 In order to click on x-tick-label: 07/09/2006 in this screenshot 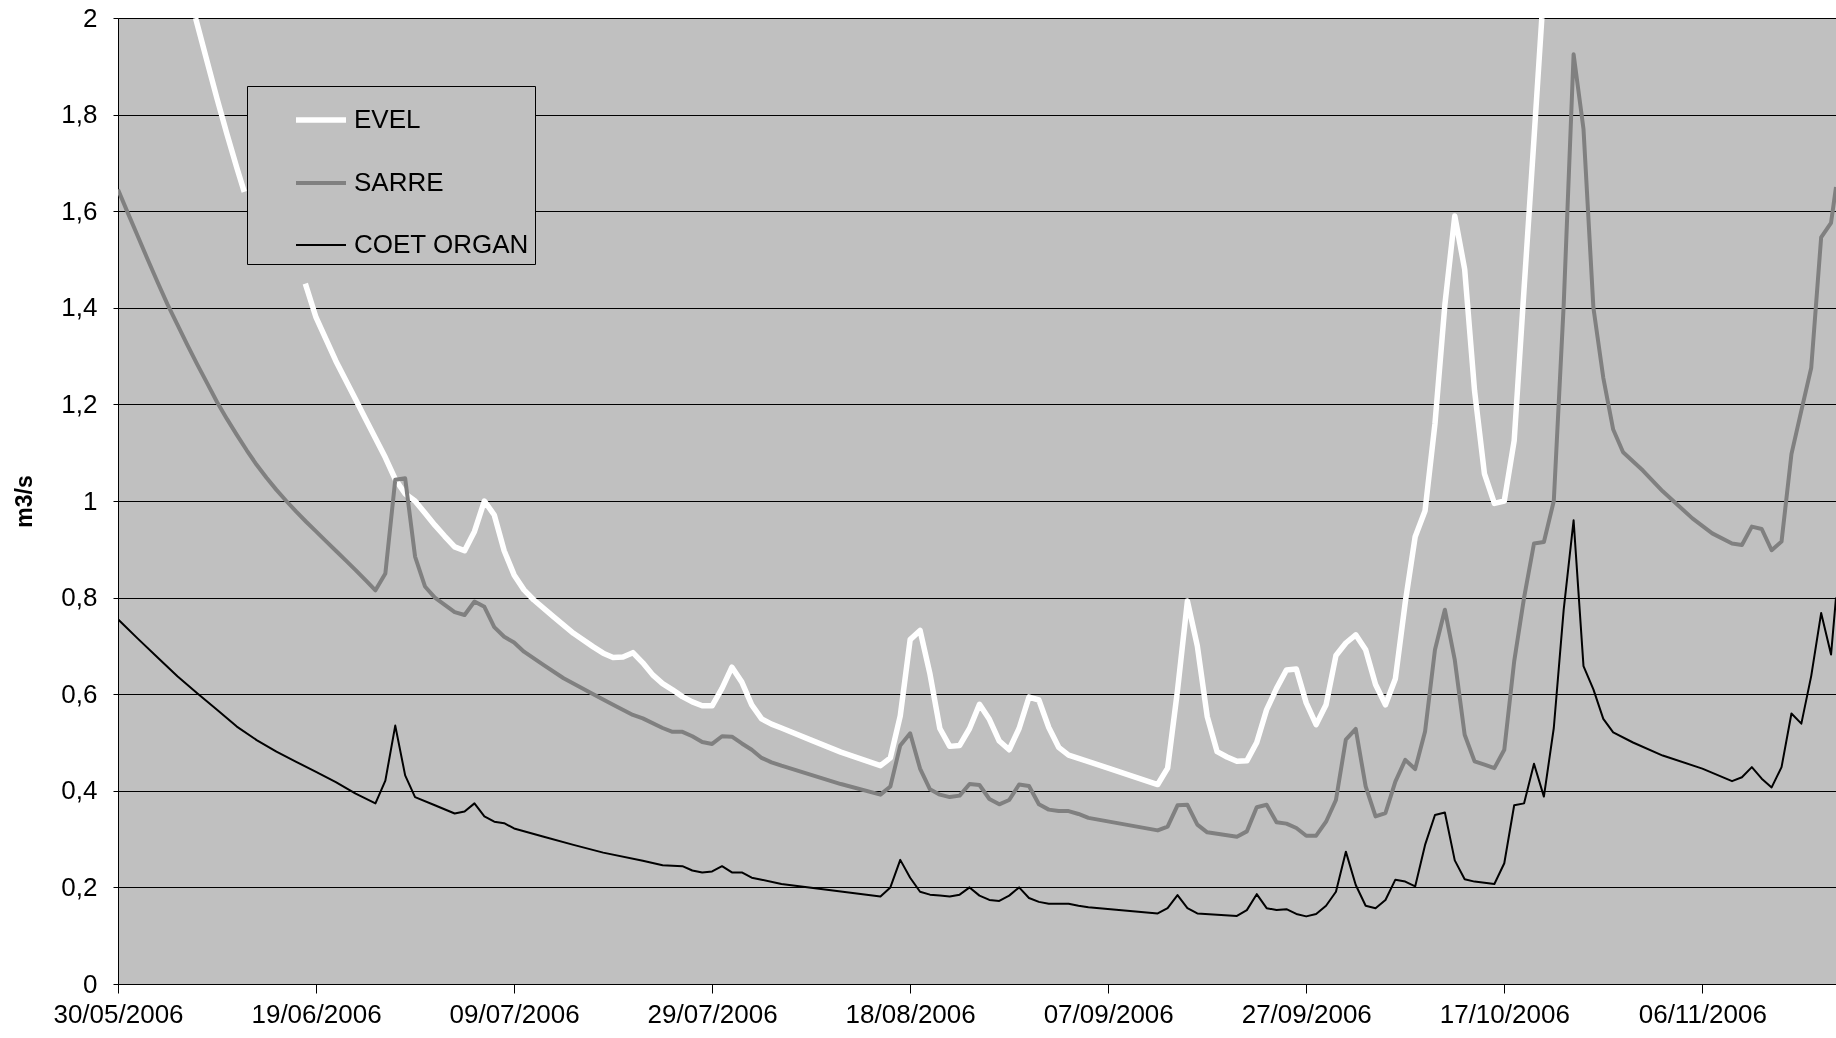, I will do `click(1108, 1013)`.